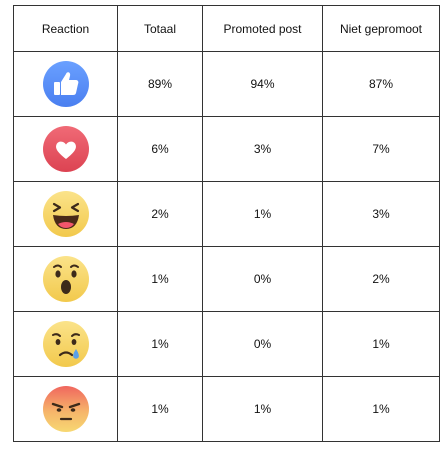 The width and height of the screenshot is (445, 460). What do you see at coordinates (65, 28) in the screenshot?
I see `header-reaction: Reaction` at bounding box center [65, 28].